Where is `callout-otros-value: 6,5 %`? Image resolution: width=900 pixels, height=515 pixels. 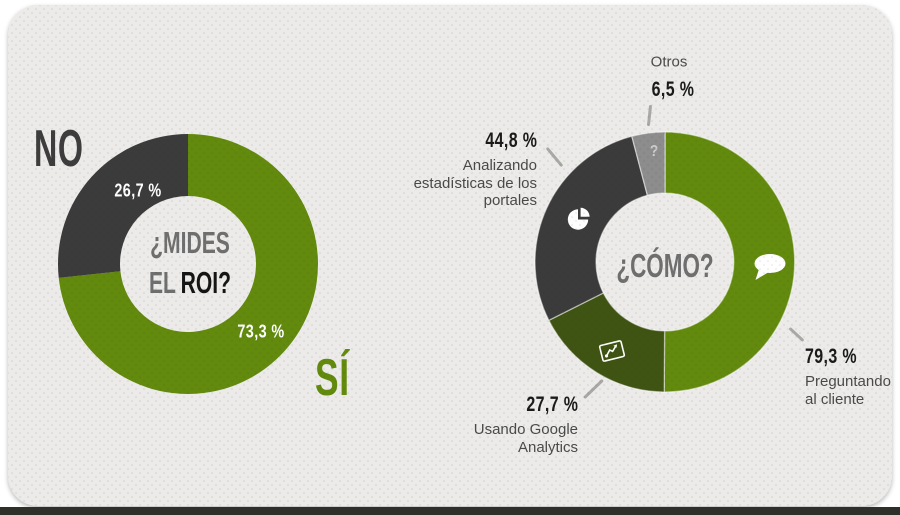
callout-otros-value: 6,5 % is located at coordinates (673, 89).